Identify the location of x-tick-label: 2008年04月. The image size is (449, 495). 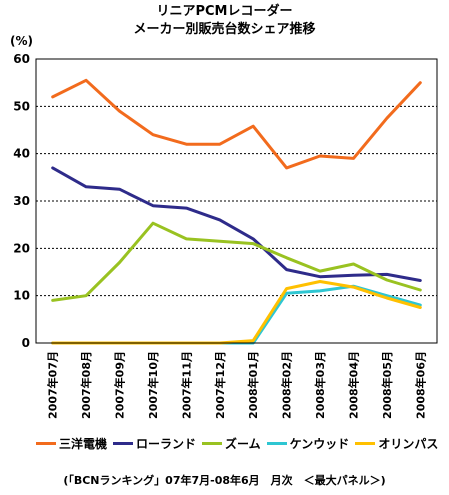
(353, 385).